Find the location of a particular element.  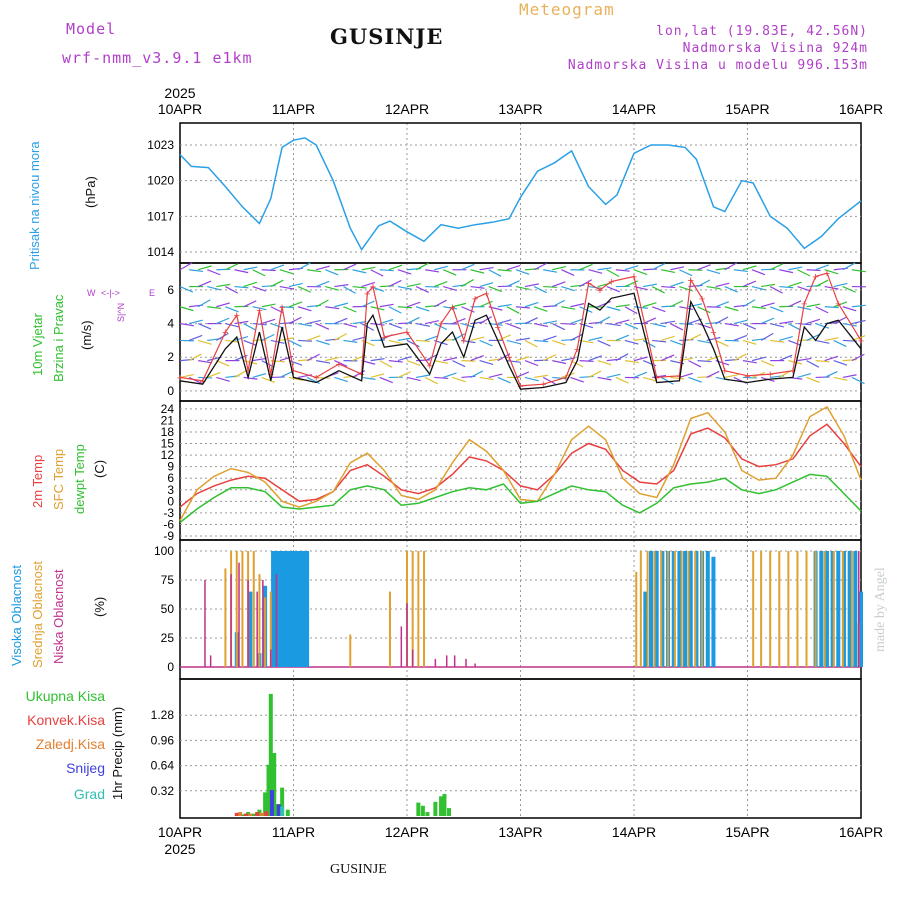

pressure-tick-label: 1017 is located at coordinates (160, 216).